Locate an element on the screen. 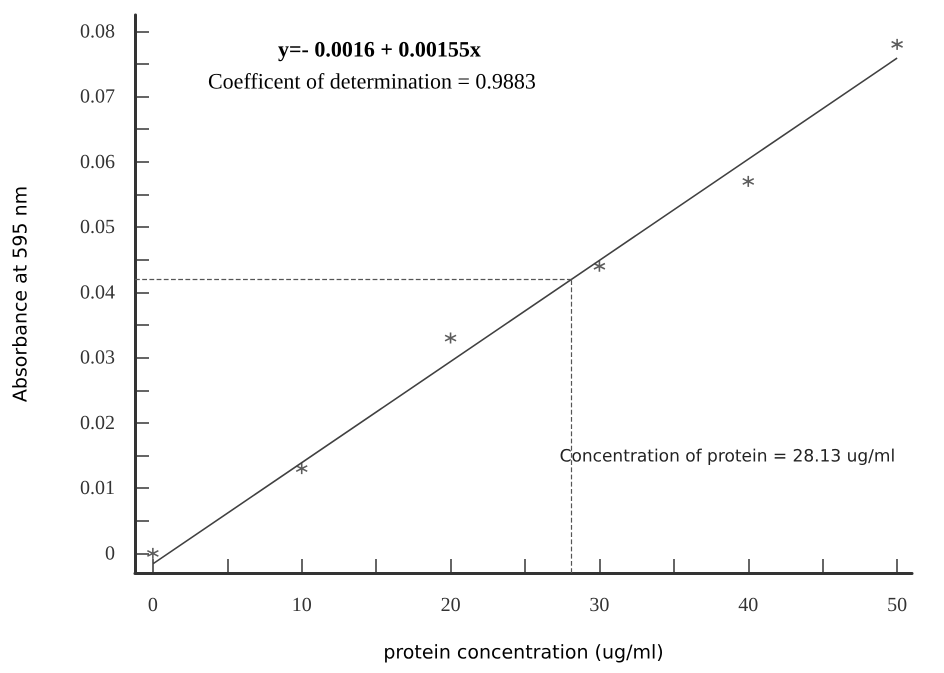 Image resolution: width=944 pixels, height=673 pixels. x-tick-label: 0 is located at coordinates (153, 605).